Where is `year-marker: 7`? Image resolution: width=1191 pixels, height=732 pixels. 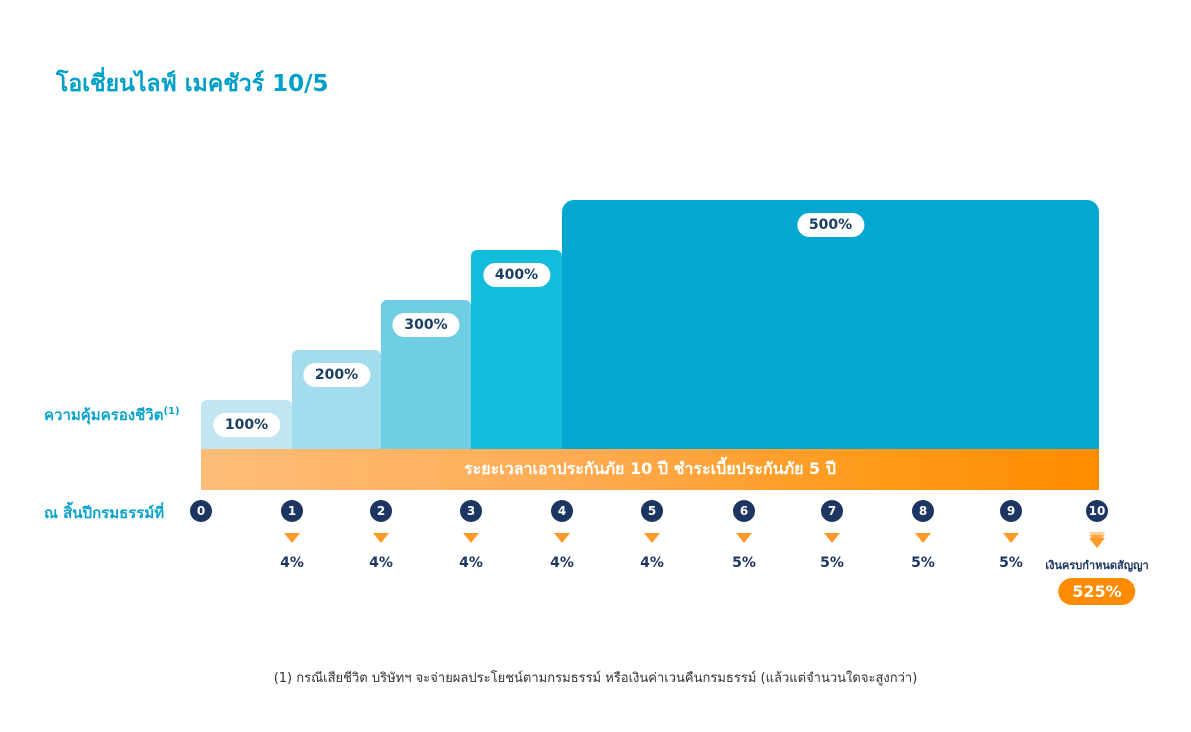
year-marker: 7 is located at coordinates (832, 511).